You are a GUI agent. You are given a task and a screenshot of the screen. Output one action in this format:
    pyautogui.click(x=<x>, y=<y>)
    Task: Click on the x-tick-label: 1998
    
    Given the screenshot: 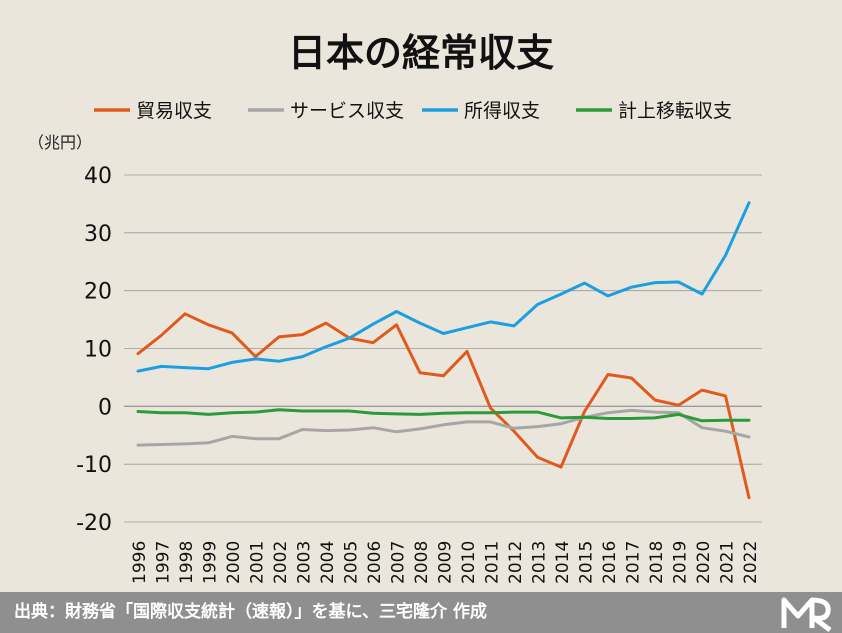 What is the action you would take?
    pyautogui.click(x=187, y=562)
    